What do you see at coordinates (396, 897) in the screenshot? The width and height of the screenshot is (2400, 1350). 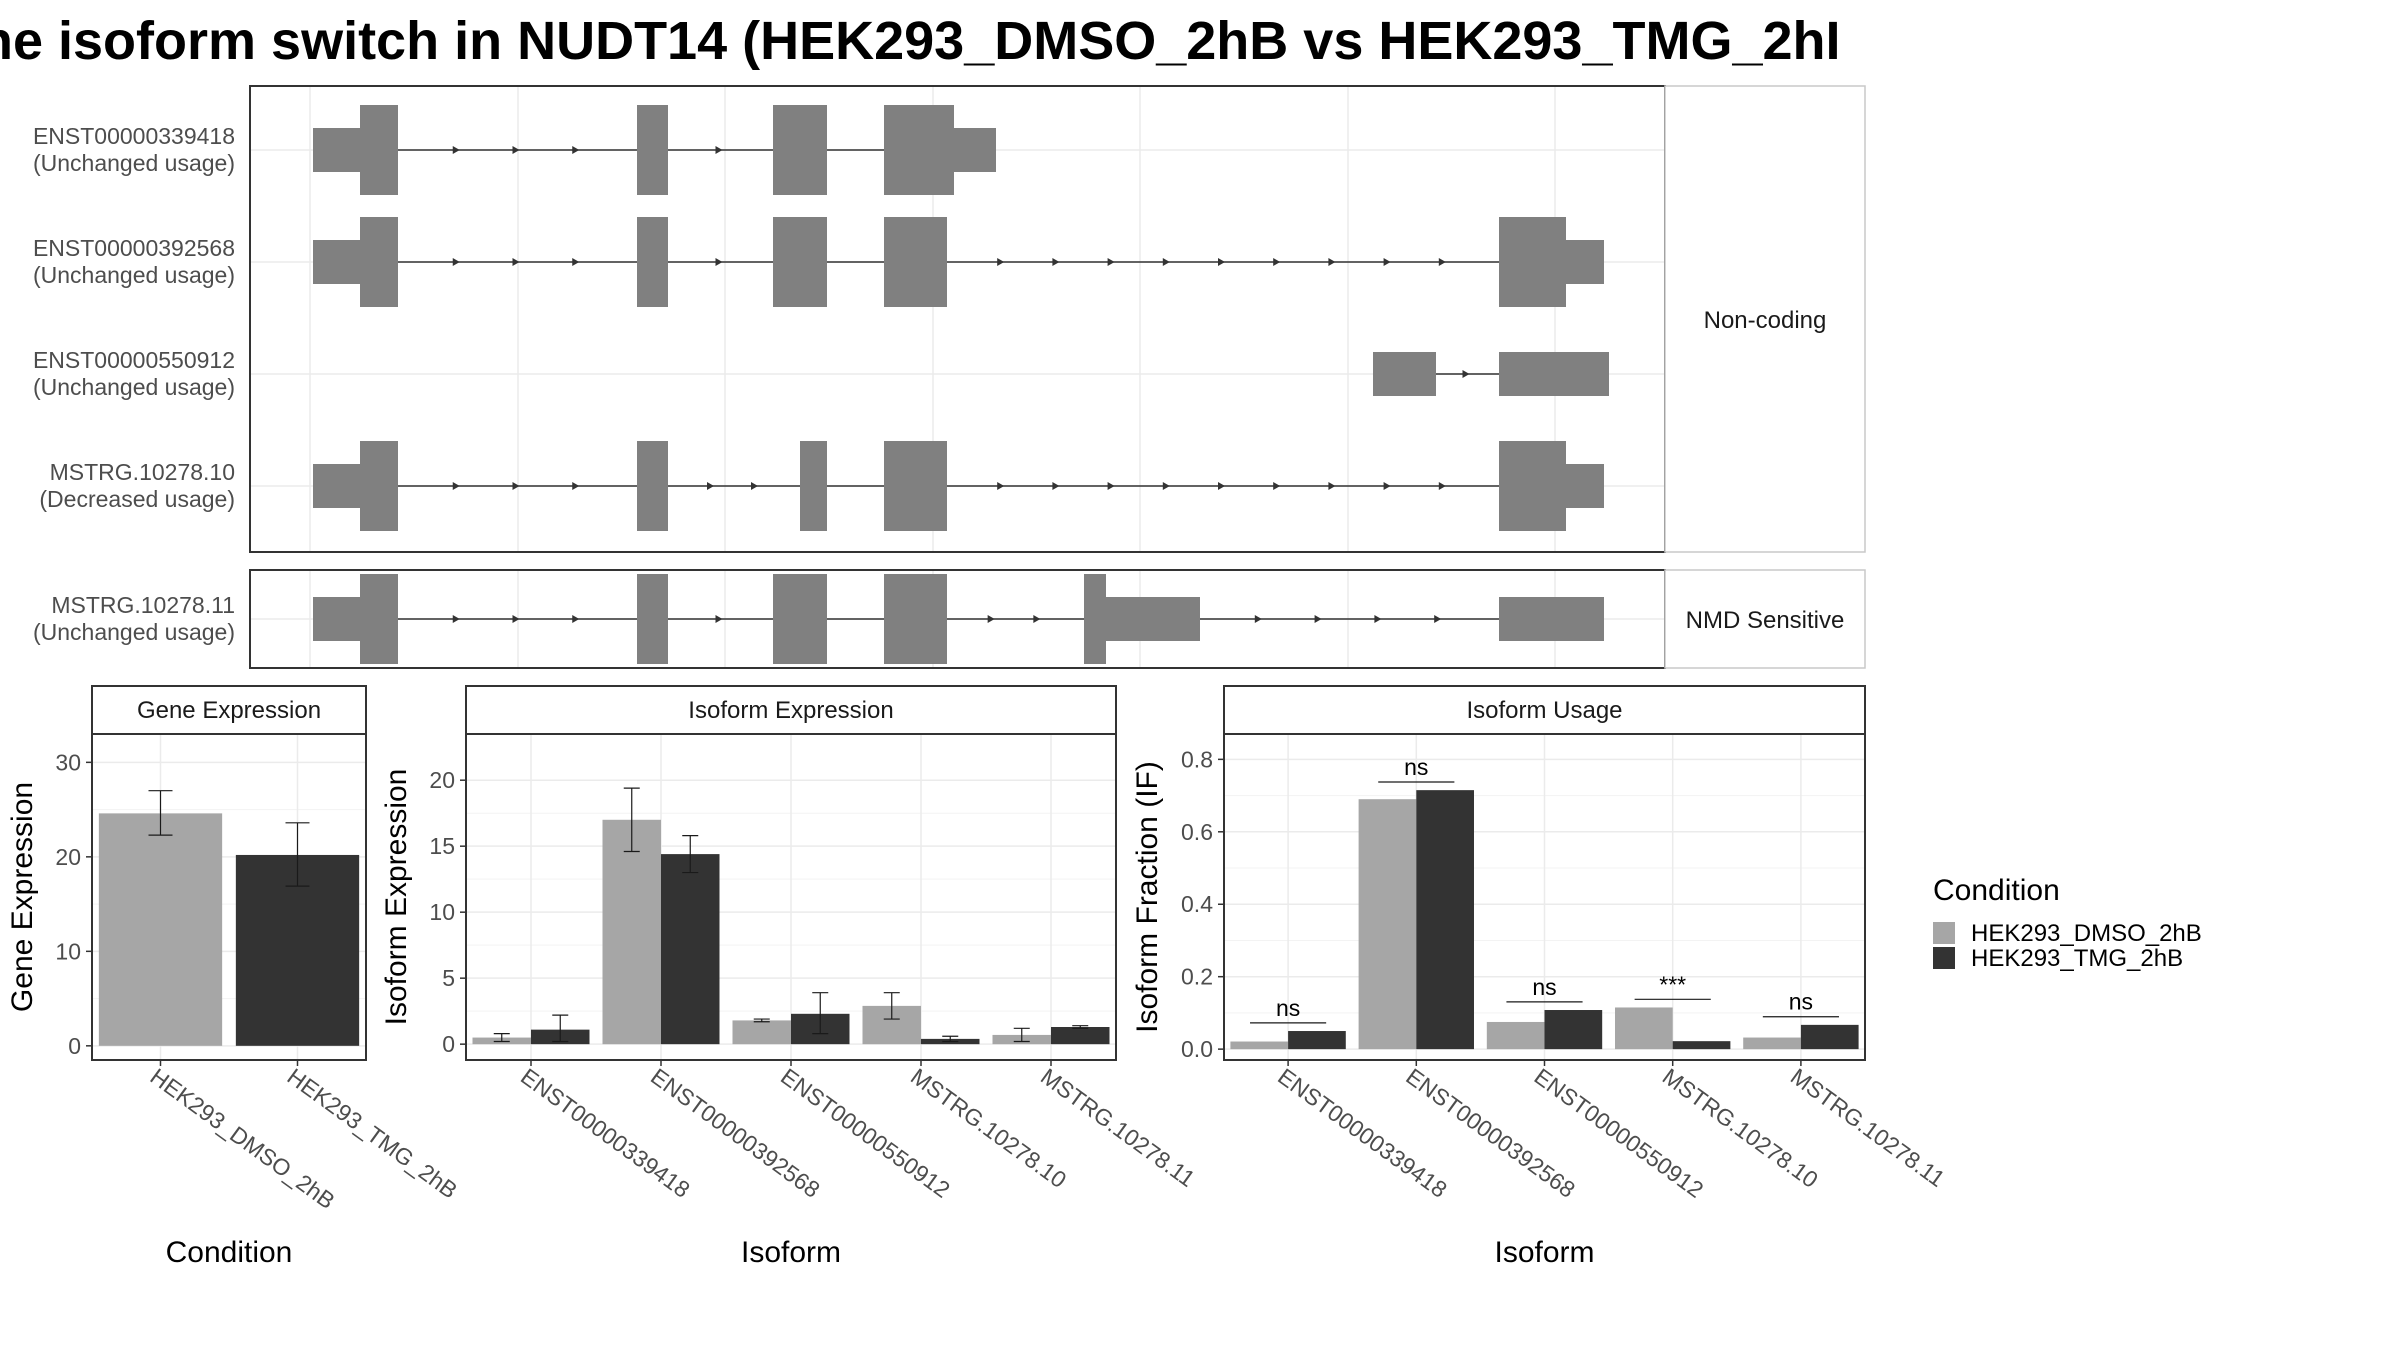 I see `y-axis-title: Isoform Expression` at bounding box center [396, 897].